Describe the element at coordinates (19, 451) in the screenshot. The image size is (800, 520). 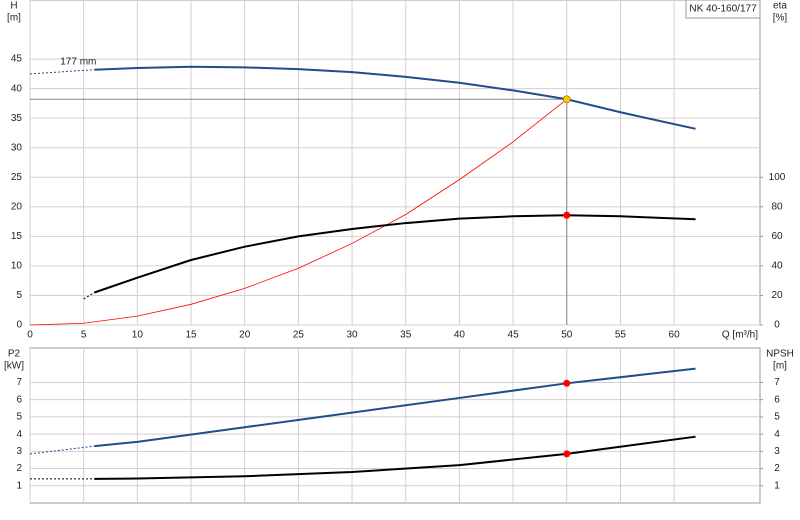
I see `y-tick-label: 3` at that location.